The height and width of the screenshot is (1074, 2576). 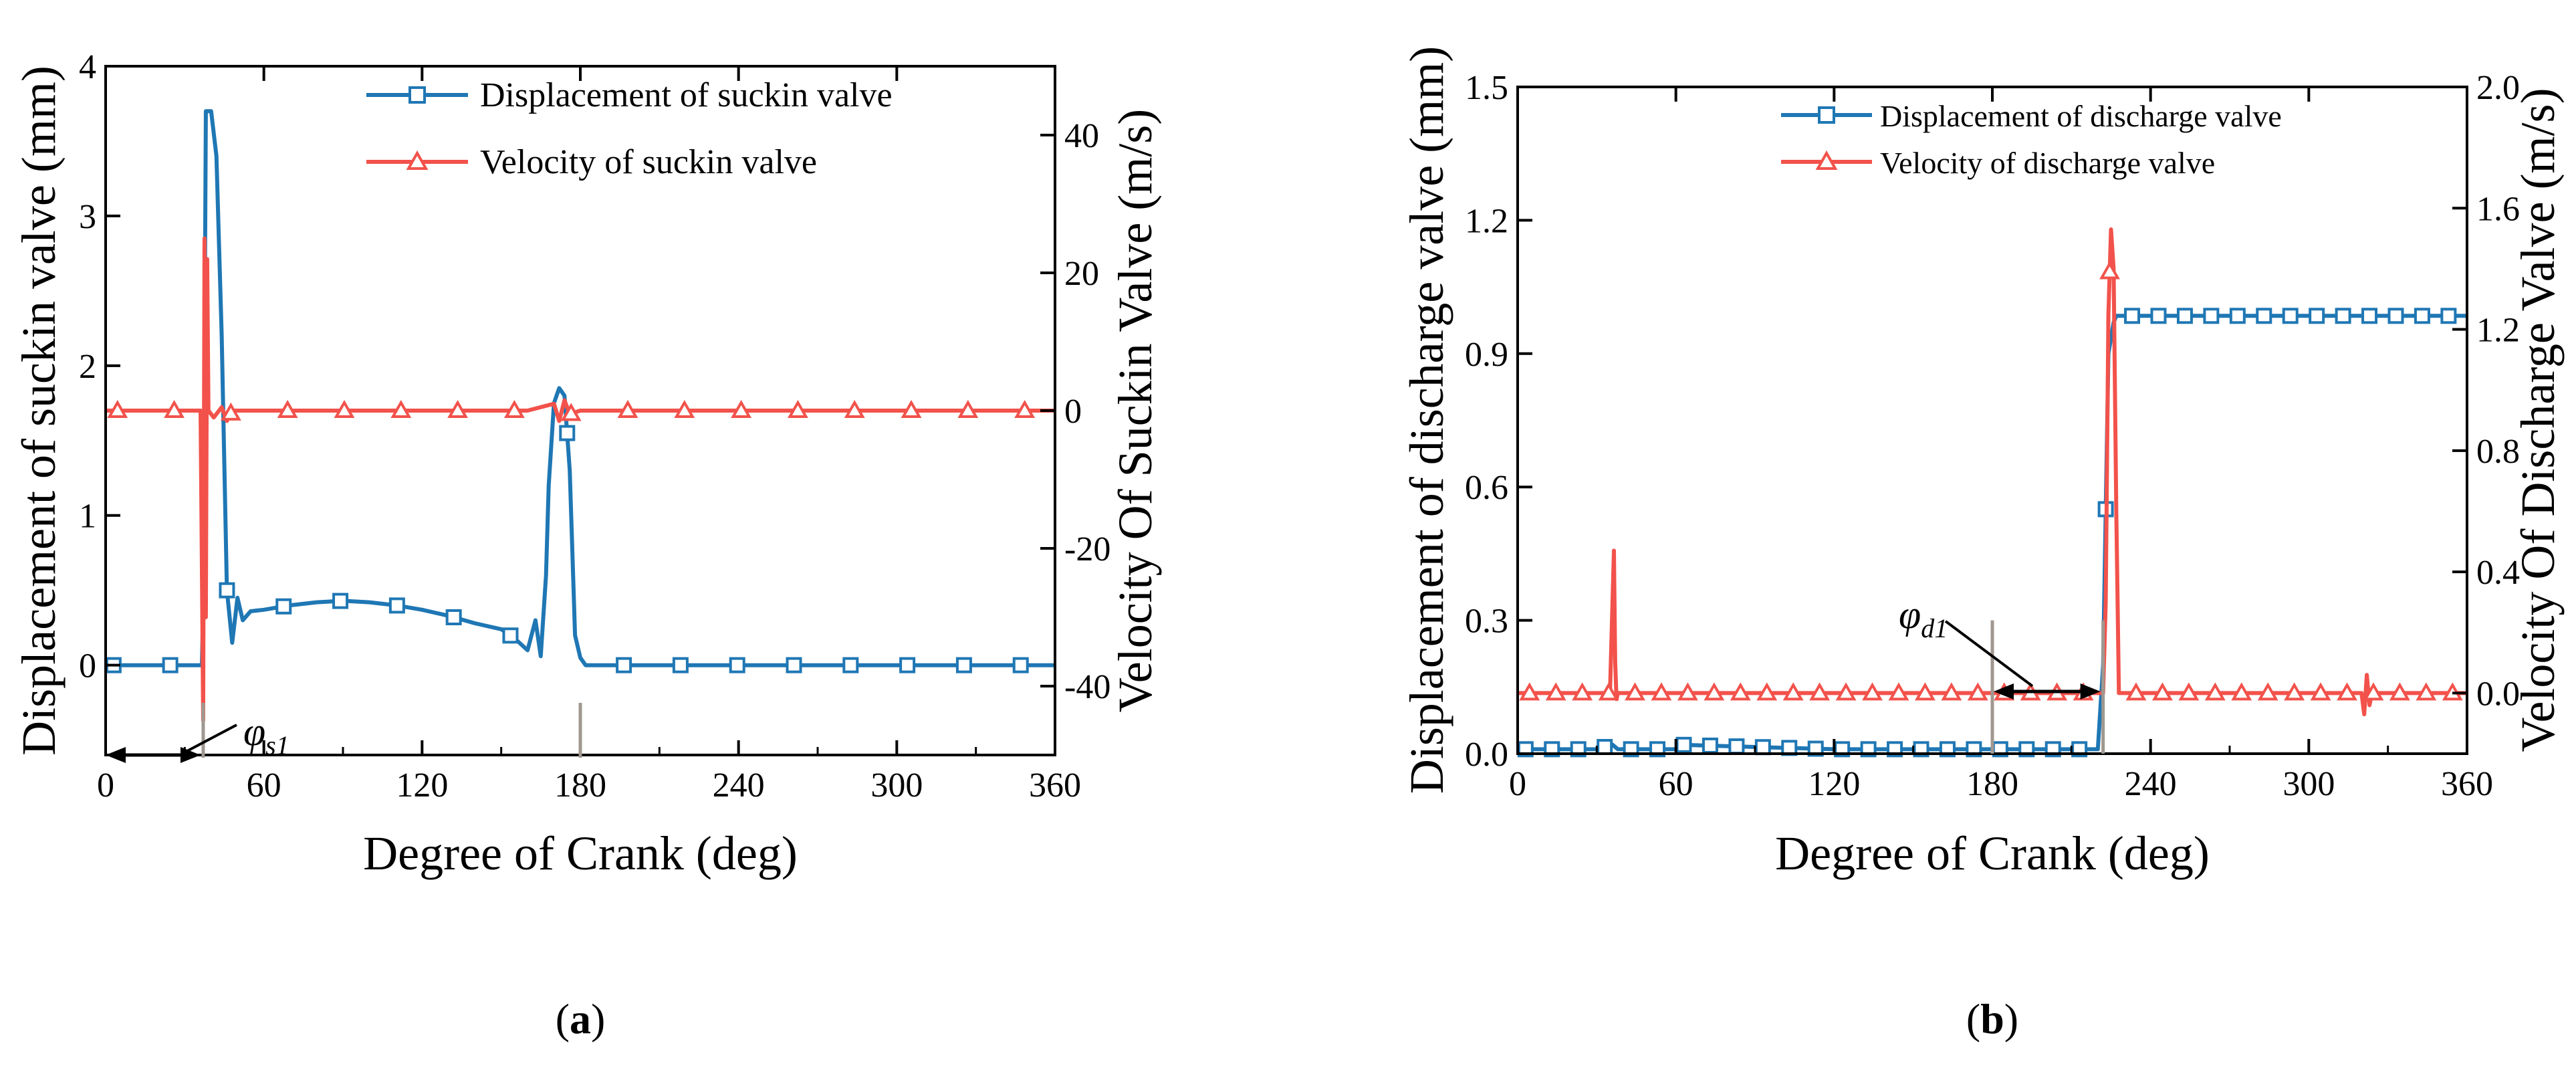 I want to click on panel-label: (a), so click(x=581, y=1019).